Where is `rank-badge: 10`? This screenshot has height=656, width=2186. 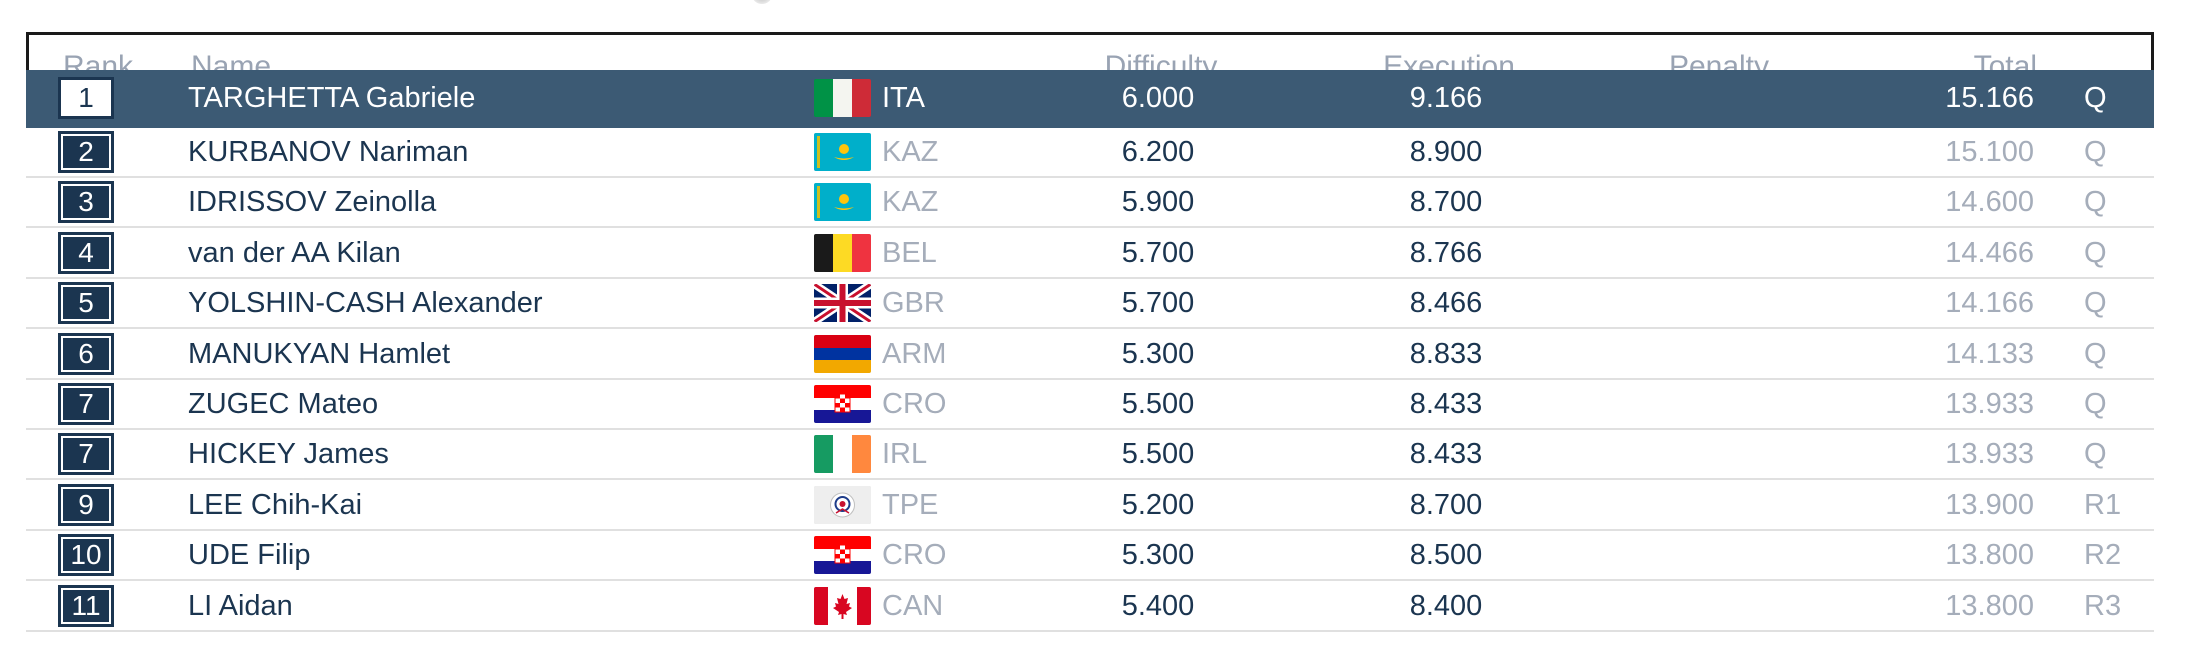 rank-badge: 10 is located at coordinates (86, 555).